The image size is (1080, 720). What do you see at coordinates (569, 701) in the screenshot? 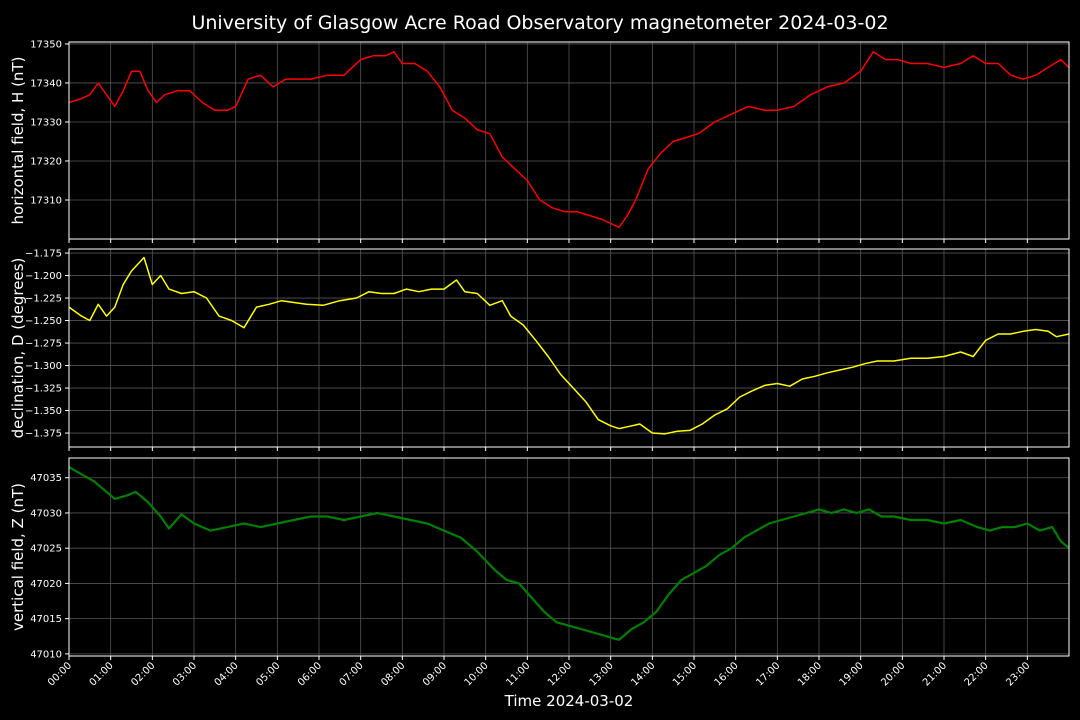
I see `x-axis-label: Time 2024-03-02` at bounding box center [569, 701].